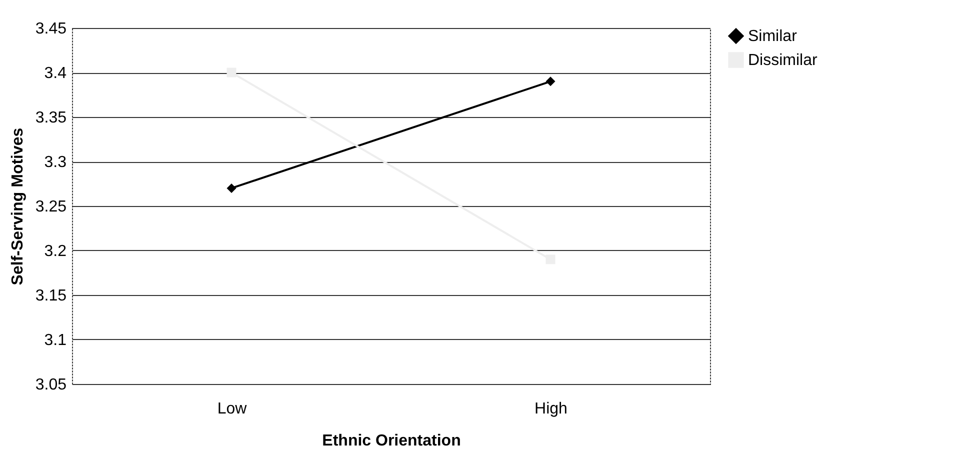 This screenshot has height=466, width=967. Describe the element at coordinates (51, 296) in the screenshot. I see `y-tick-label: 3.15` at that location.